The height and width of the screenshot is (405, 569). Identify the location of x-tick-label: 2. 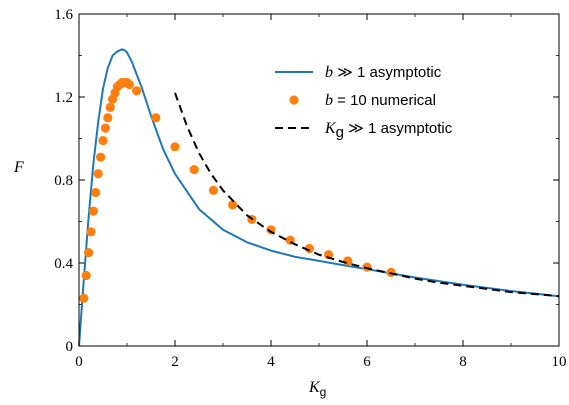
(175, 362).